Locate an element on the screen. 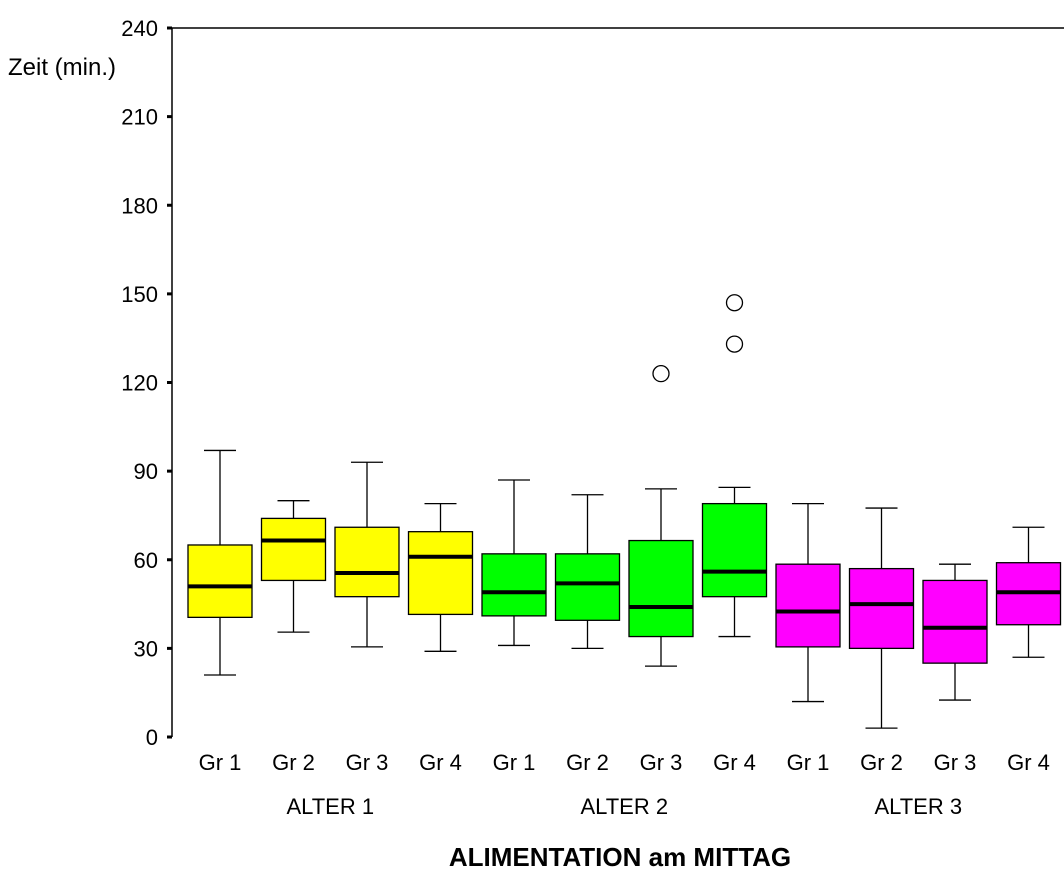 Image resolution: width=1064 pixels, height=869 pixels. y-tick-label: 180 is located at coordinates (139, 205).